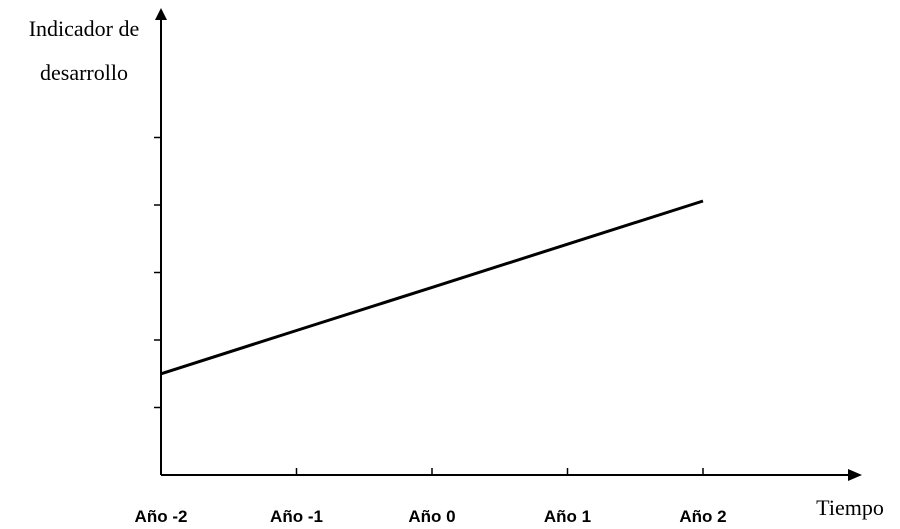  What do you see at coordinates (855, 475) in the screenshot?
I see `x-axis-arrowhead` at bounding box center [855, 475].